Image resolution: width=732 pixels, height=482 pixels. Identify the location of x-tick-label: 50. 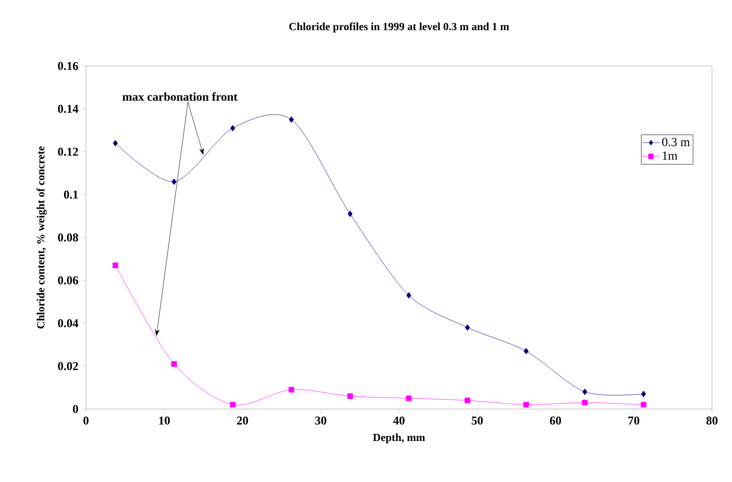
(477, 420).